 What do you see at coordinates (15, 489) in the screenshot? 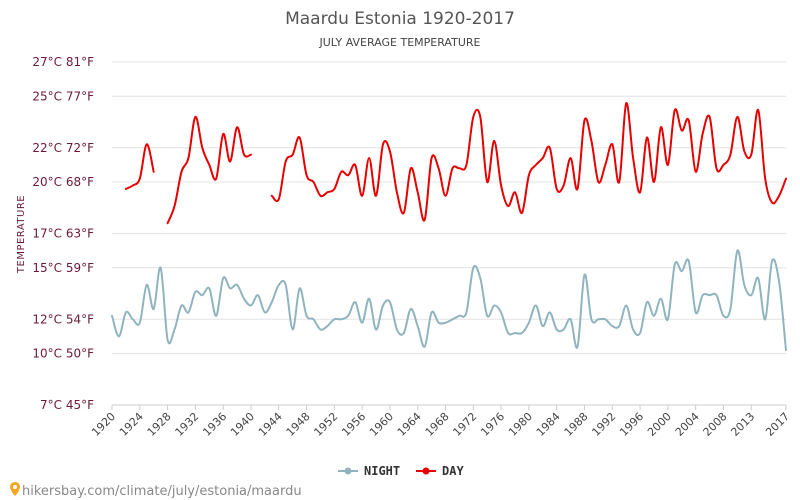
I see `location-pin-icon` at bounding box center [15, 489].